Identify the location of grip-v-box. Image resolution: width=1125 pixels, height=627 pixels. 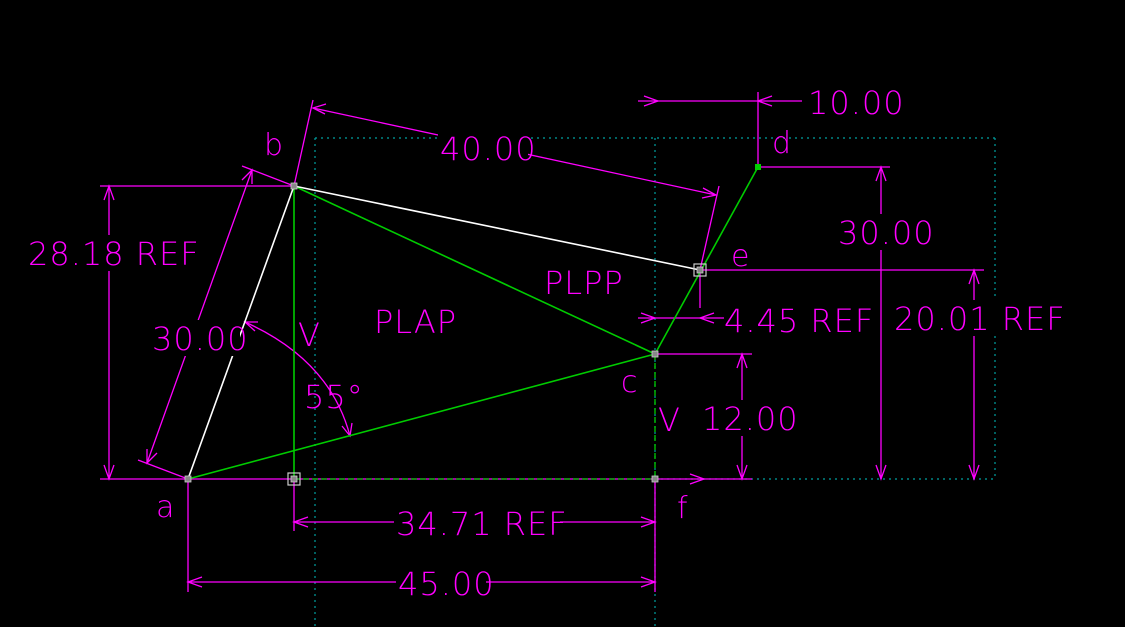
(294, 479).